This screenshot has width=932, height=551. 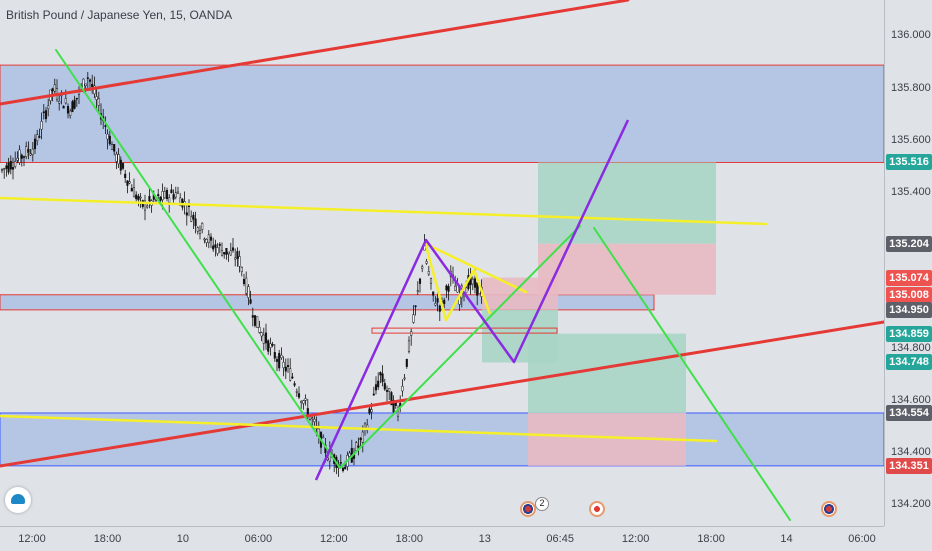 What do you see at coordinates (18, 500) in the screenshot?
I see `tradingview-logo-icon` at bounding box center [18, 500].